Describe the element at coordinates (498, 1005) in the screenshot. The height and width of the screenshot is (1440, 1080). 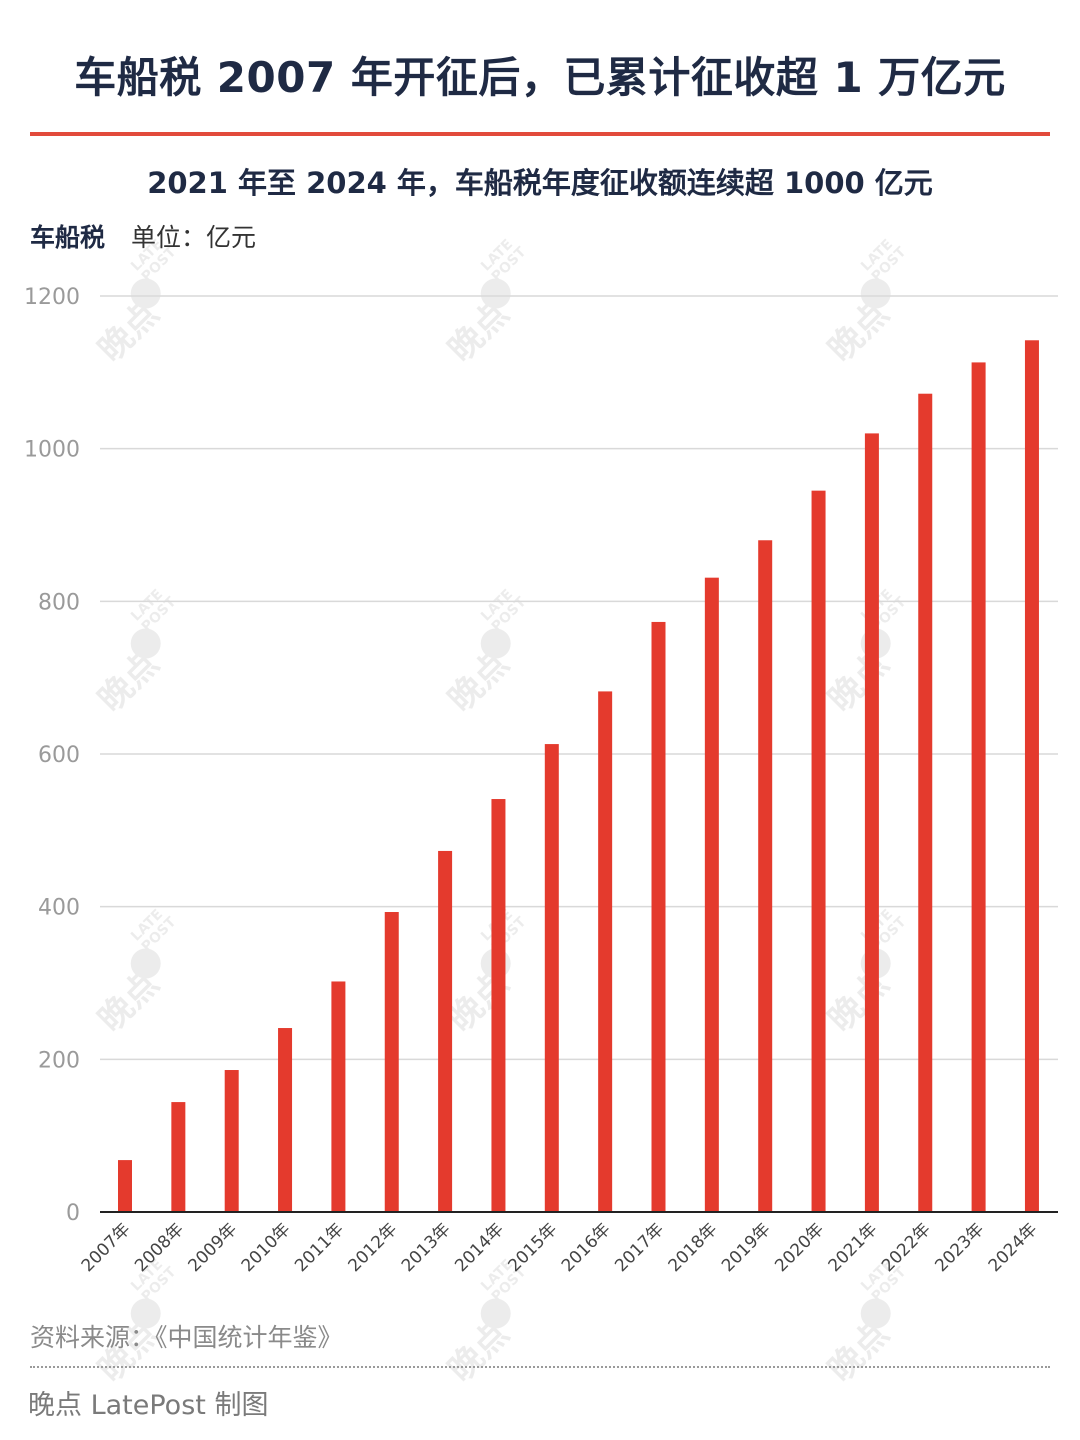
I see `bar-2014年` at that location.